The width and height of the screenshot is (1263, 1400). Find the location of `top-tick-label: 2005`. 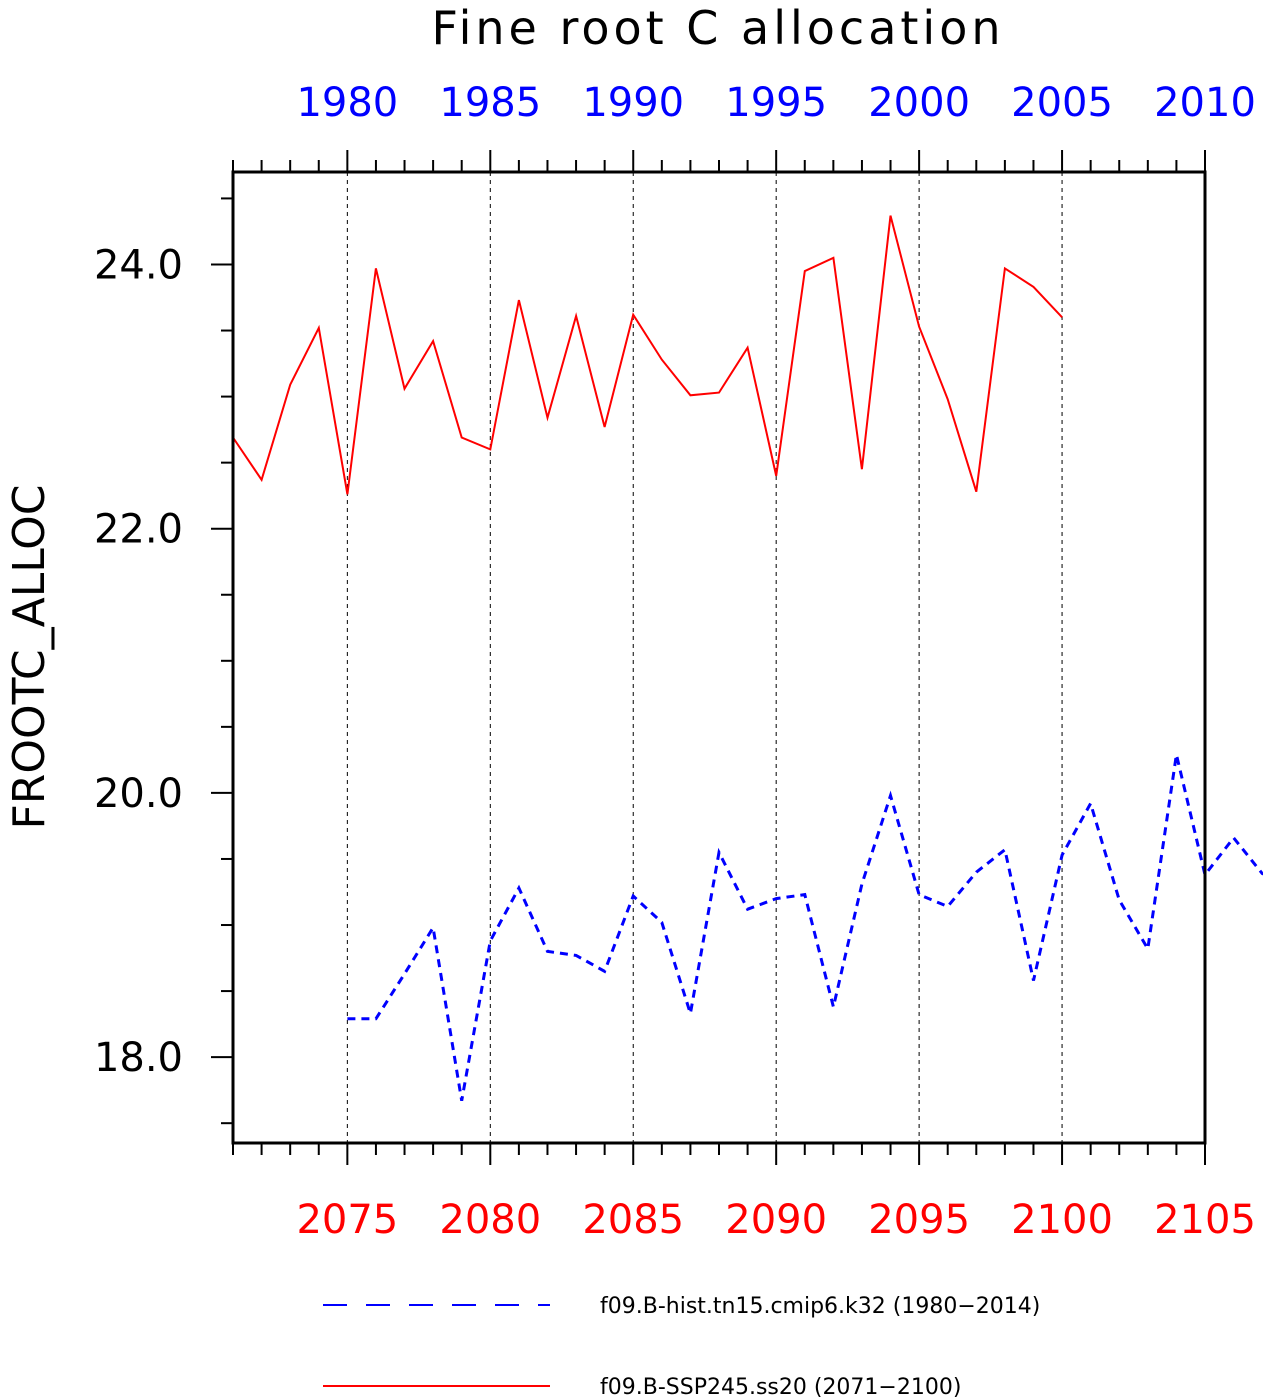

top-tick-label: 2005 is located at coordinates (1062, 103).